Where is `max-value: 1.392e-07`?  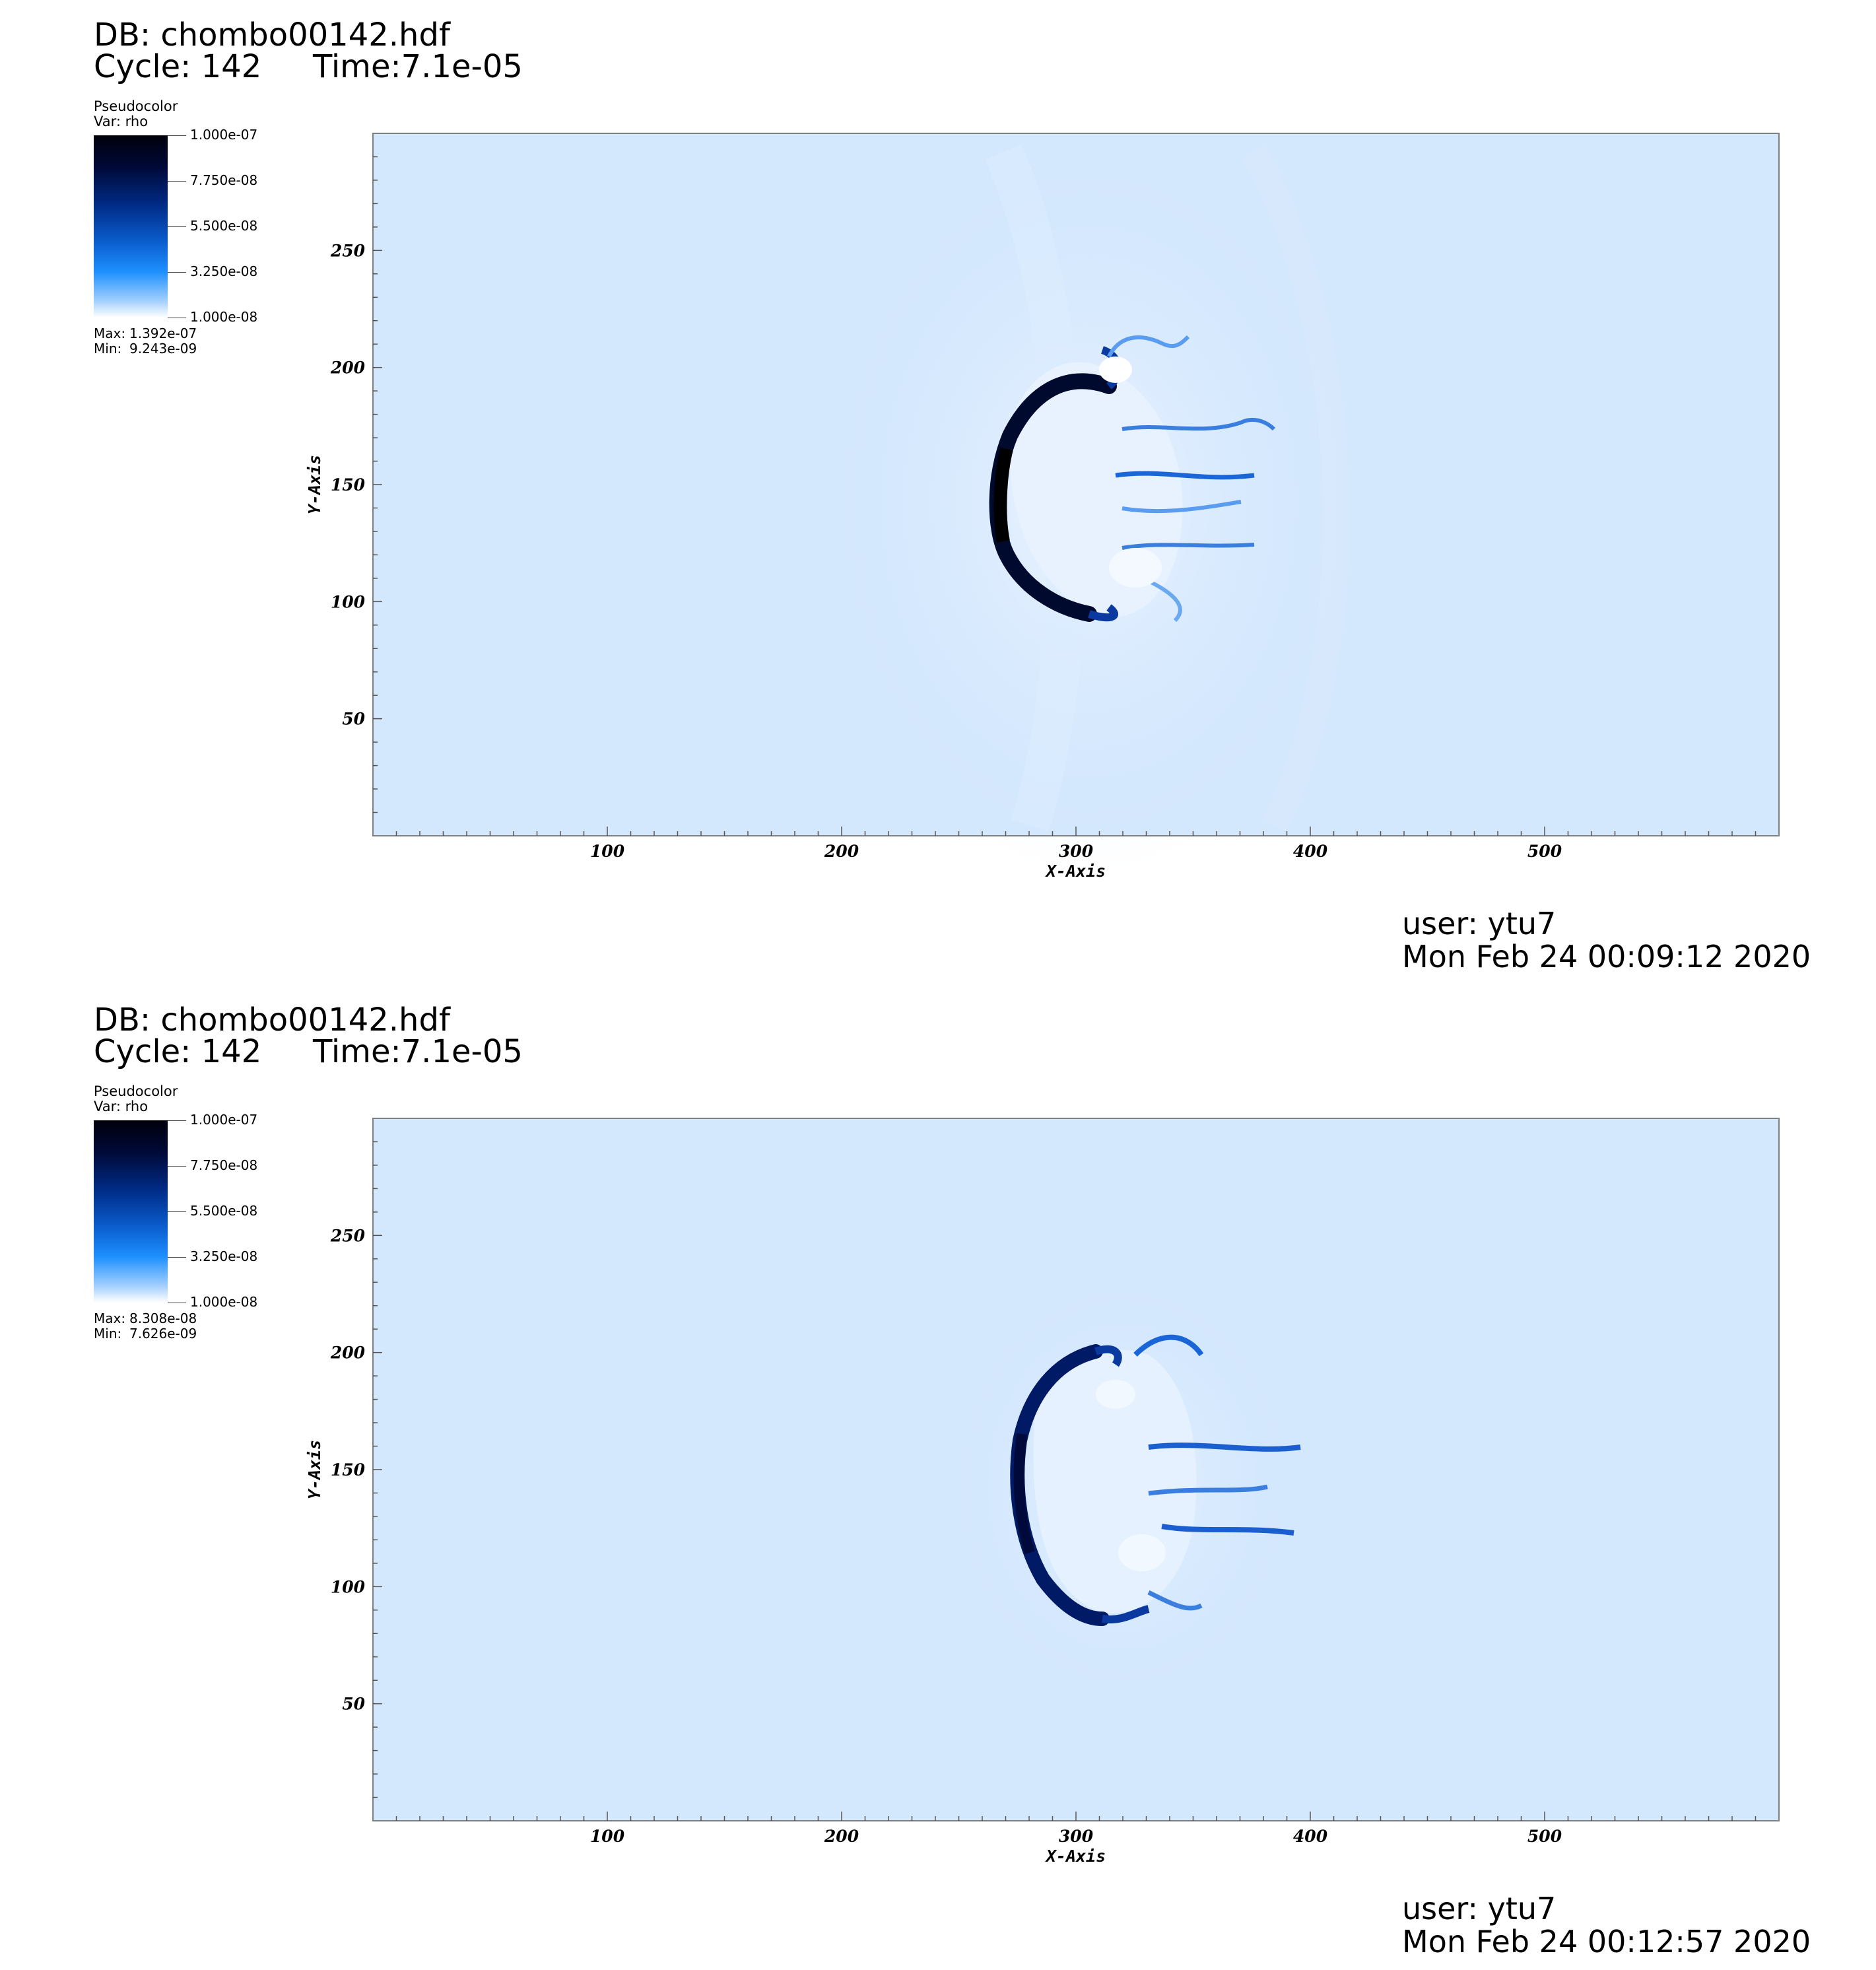 max-value: 1.392e-07 is located at coordinates (163, 333).